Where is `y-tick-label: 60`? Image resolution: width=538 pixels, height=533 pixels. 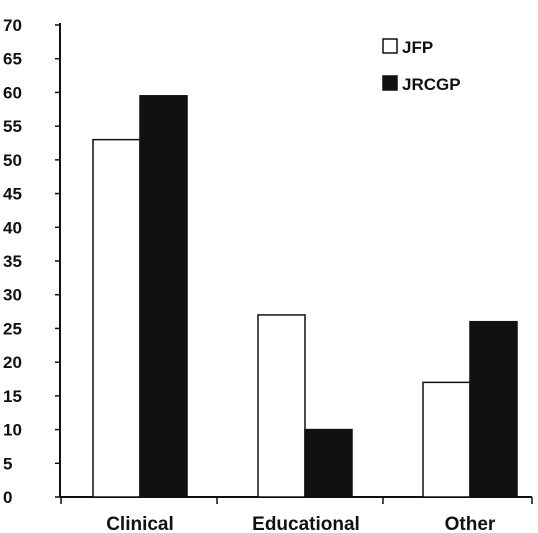 y-tick-label: 60 is located at coordinates (12, 92).